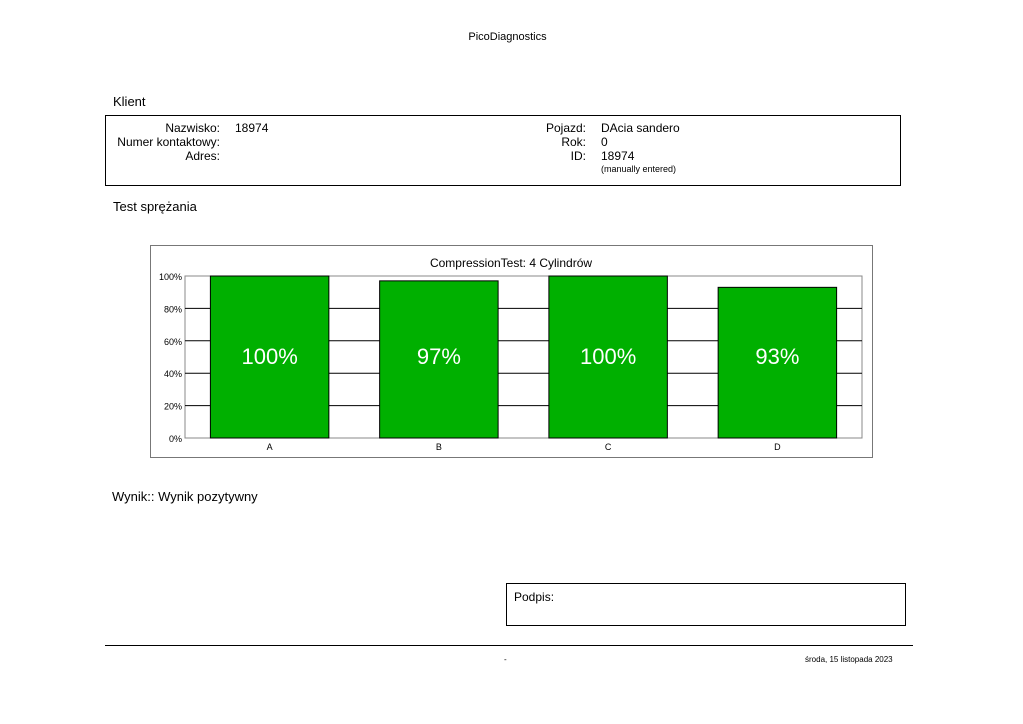 This screenshot has width=1023, height=724. What do you see at coordinates (439, 447) in the screenshot?
I see `x-tick-label: B` at bounding box center [439, 447].